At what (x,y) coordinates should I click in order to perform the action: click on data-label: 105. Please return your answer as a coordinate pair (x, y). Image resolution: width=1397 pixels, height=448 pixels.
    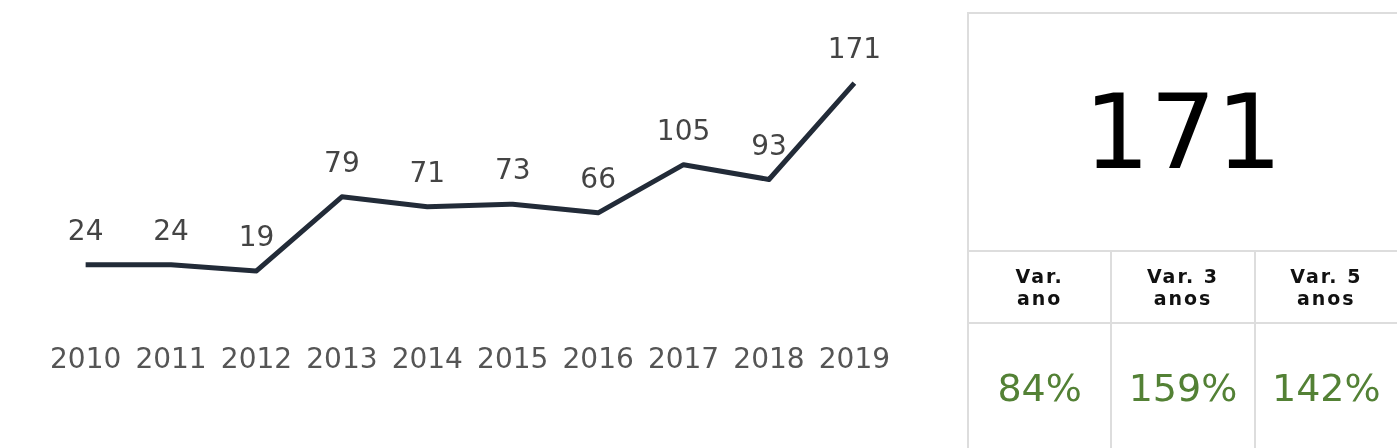
    Looking at the image, I should click on (683, 130).